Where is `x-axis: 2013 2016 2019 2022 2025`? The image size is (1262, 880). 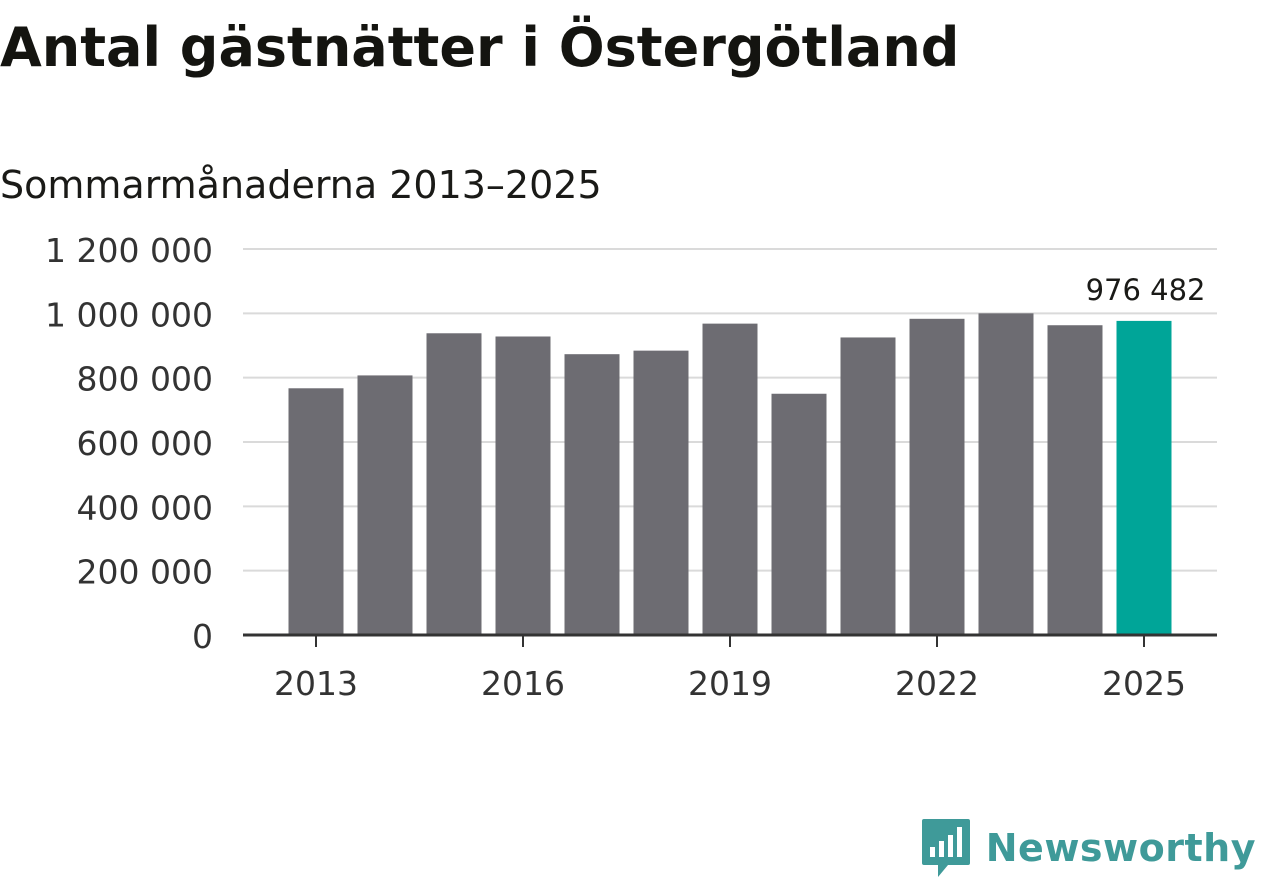
x-axis: 2013 2016 2019 2022 2025 is located at coordinates (730, 668).